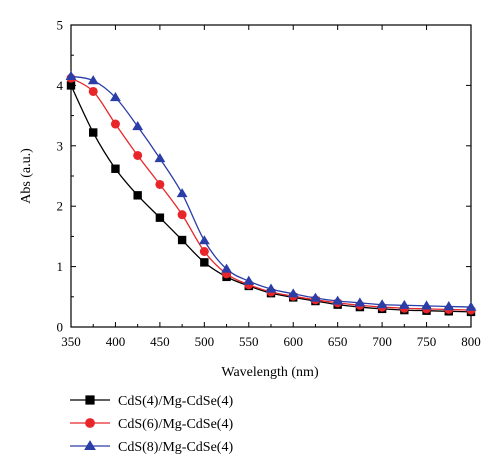 Image resolution: width=500 pixels, height=476 pixels. What do you see at coordinates (26, 176) in the screenshot?
I see `y-axis-title: Abs (a.u.)` at bounding box center [26, 176].